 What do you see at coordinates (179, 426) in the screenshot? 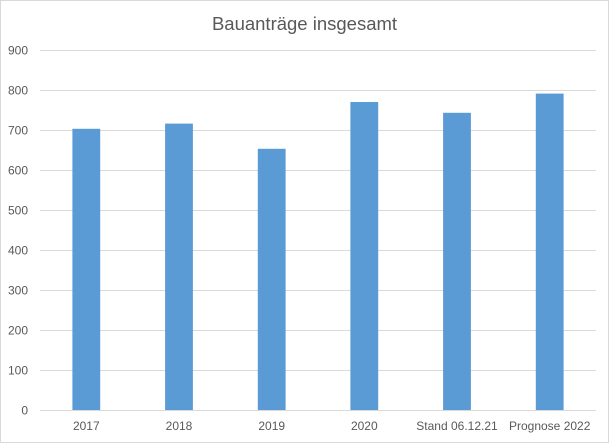
I see `x-category-label: 2018` at bounding box center [179, 426].